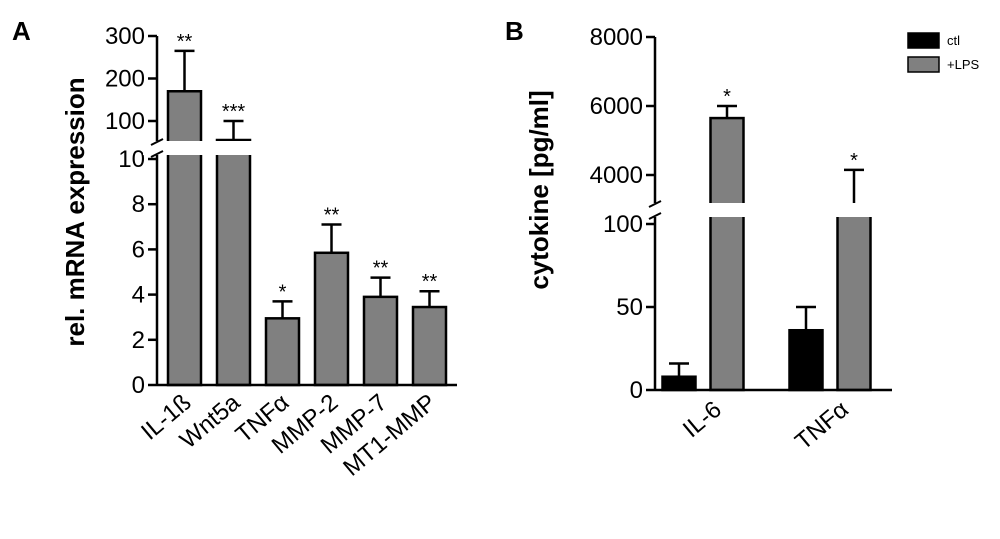 The width and height of the screenshot is (1000, 539). Describe the element at coordinates (766, 426) in the screenshot. I see `panel-b-category-labels: IL-6 TNFα` at that location.